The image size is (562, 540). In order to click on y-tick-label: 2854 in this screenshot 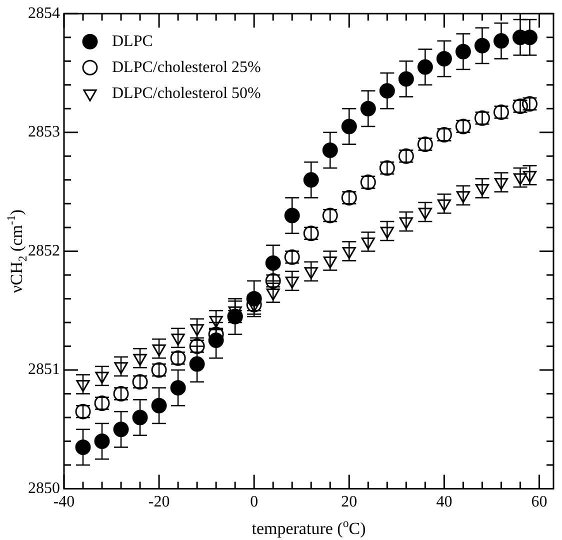, I will do `click(44, 13)`.